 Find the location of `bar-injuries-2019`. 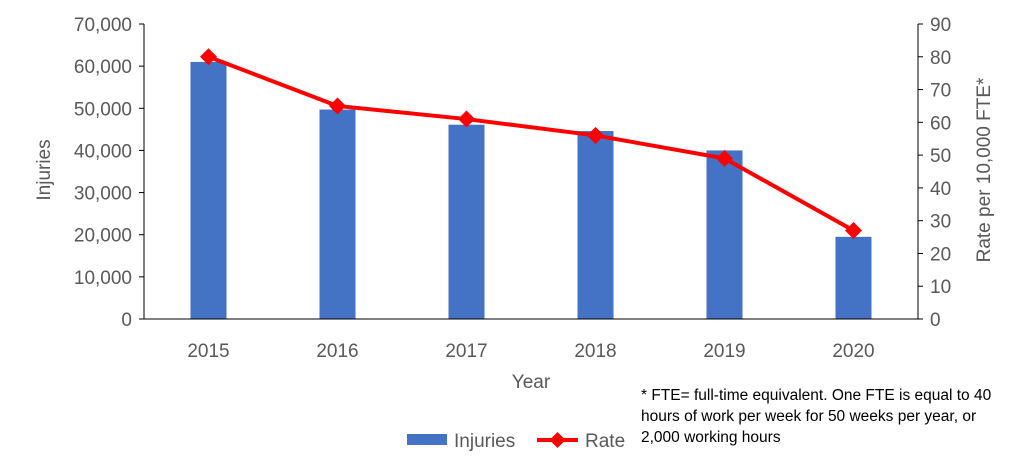

bar-injuries-2019 is located at coordinates (724, 234).